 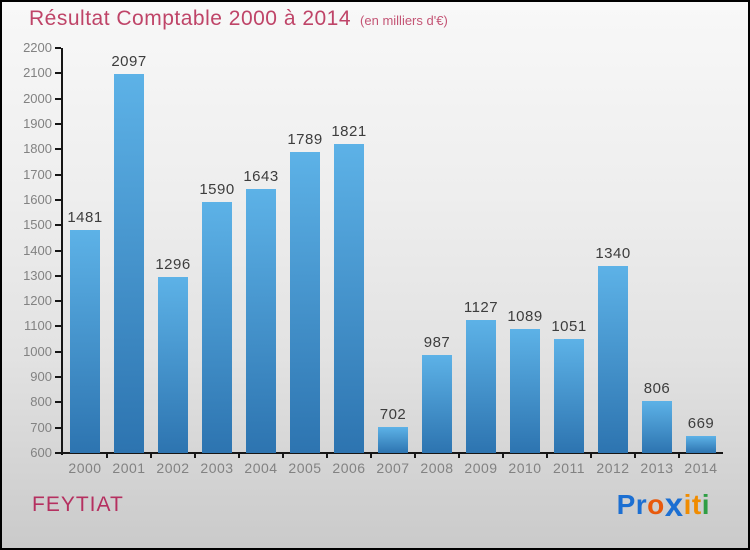 I want to click on bar-2008, so click(x=437, y=404).